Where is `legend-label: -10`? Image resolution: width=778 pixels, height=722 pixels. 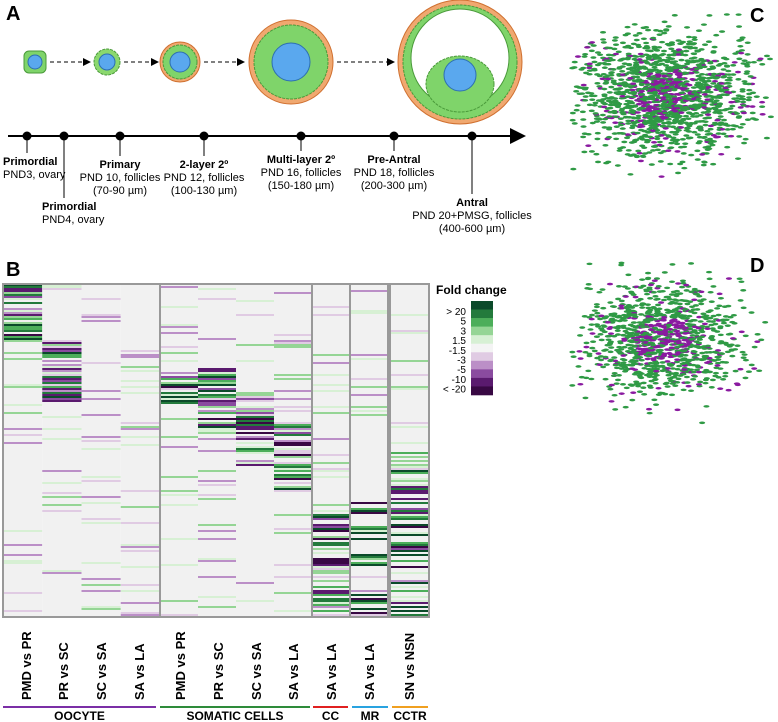
legend-label: -10 is located at coordinates (459, 380).